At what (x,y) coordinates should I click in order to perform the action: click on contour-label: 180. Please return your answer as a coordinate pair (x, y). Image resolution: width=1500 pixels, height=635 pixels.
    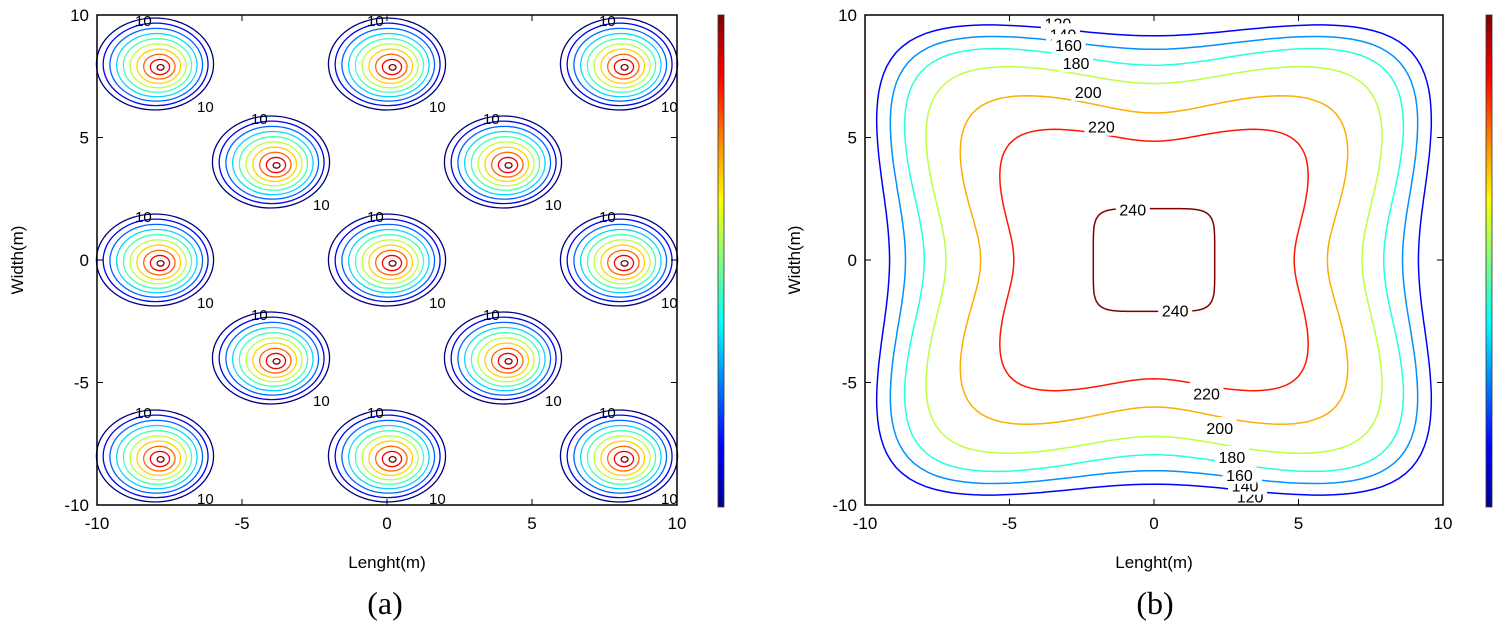
    Looking at the image, I should click on (1076, 64).